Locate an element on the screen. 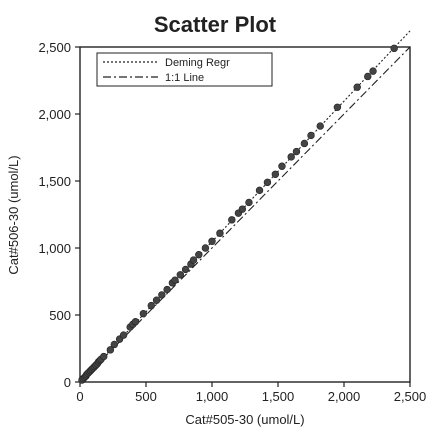  legend-box is located at coordinates (184, 69).